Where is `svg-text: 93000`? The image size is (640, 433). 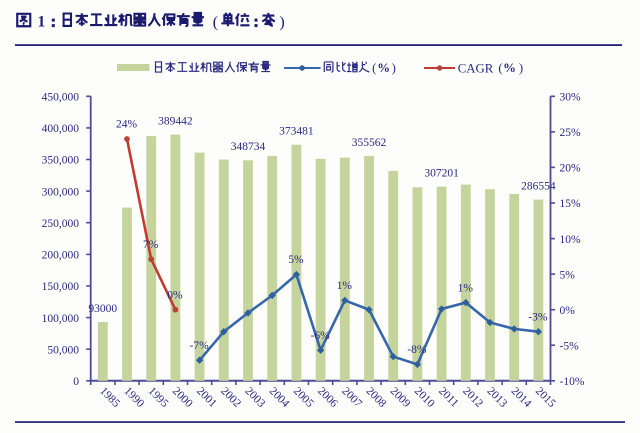
svg-text: 93000 is located at coordinates (102, 309).